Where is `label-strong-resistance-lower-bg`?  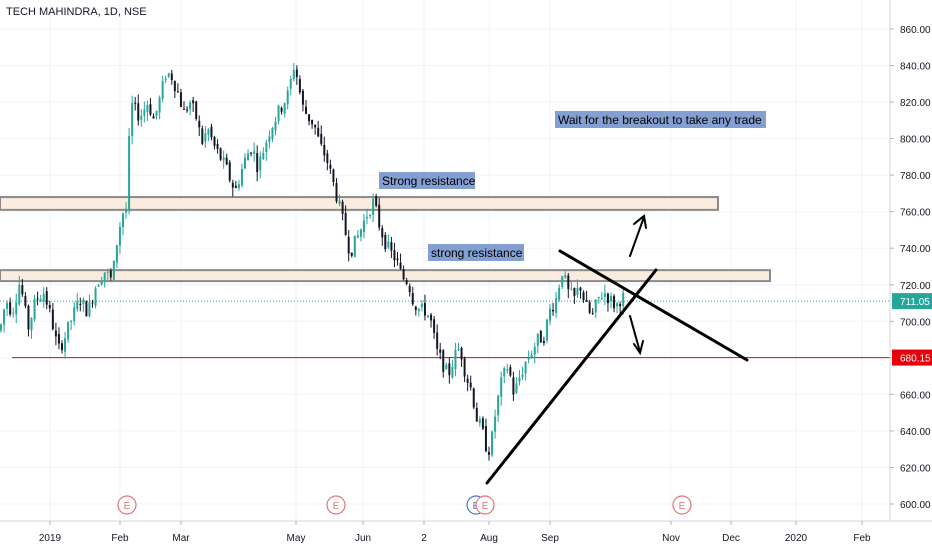 label-strong-resistance-lower-bg is located at coordinates (476, 252).